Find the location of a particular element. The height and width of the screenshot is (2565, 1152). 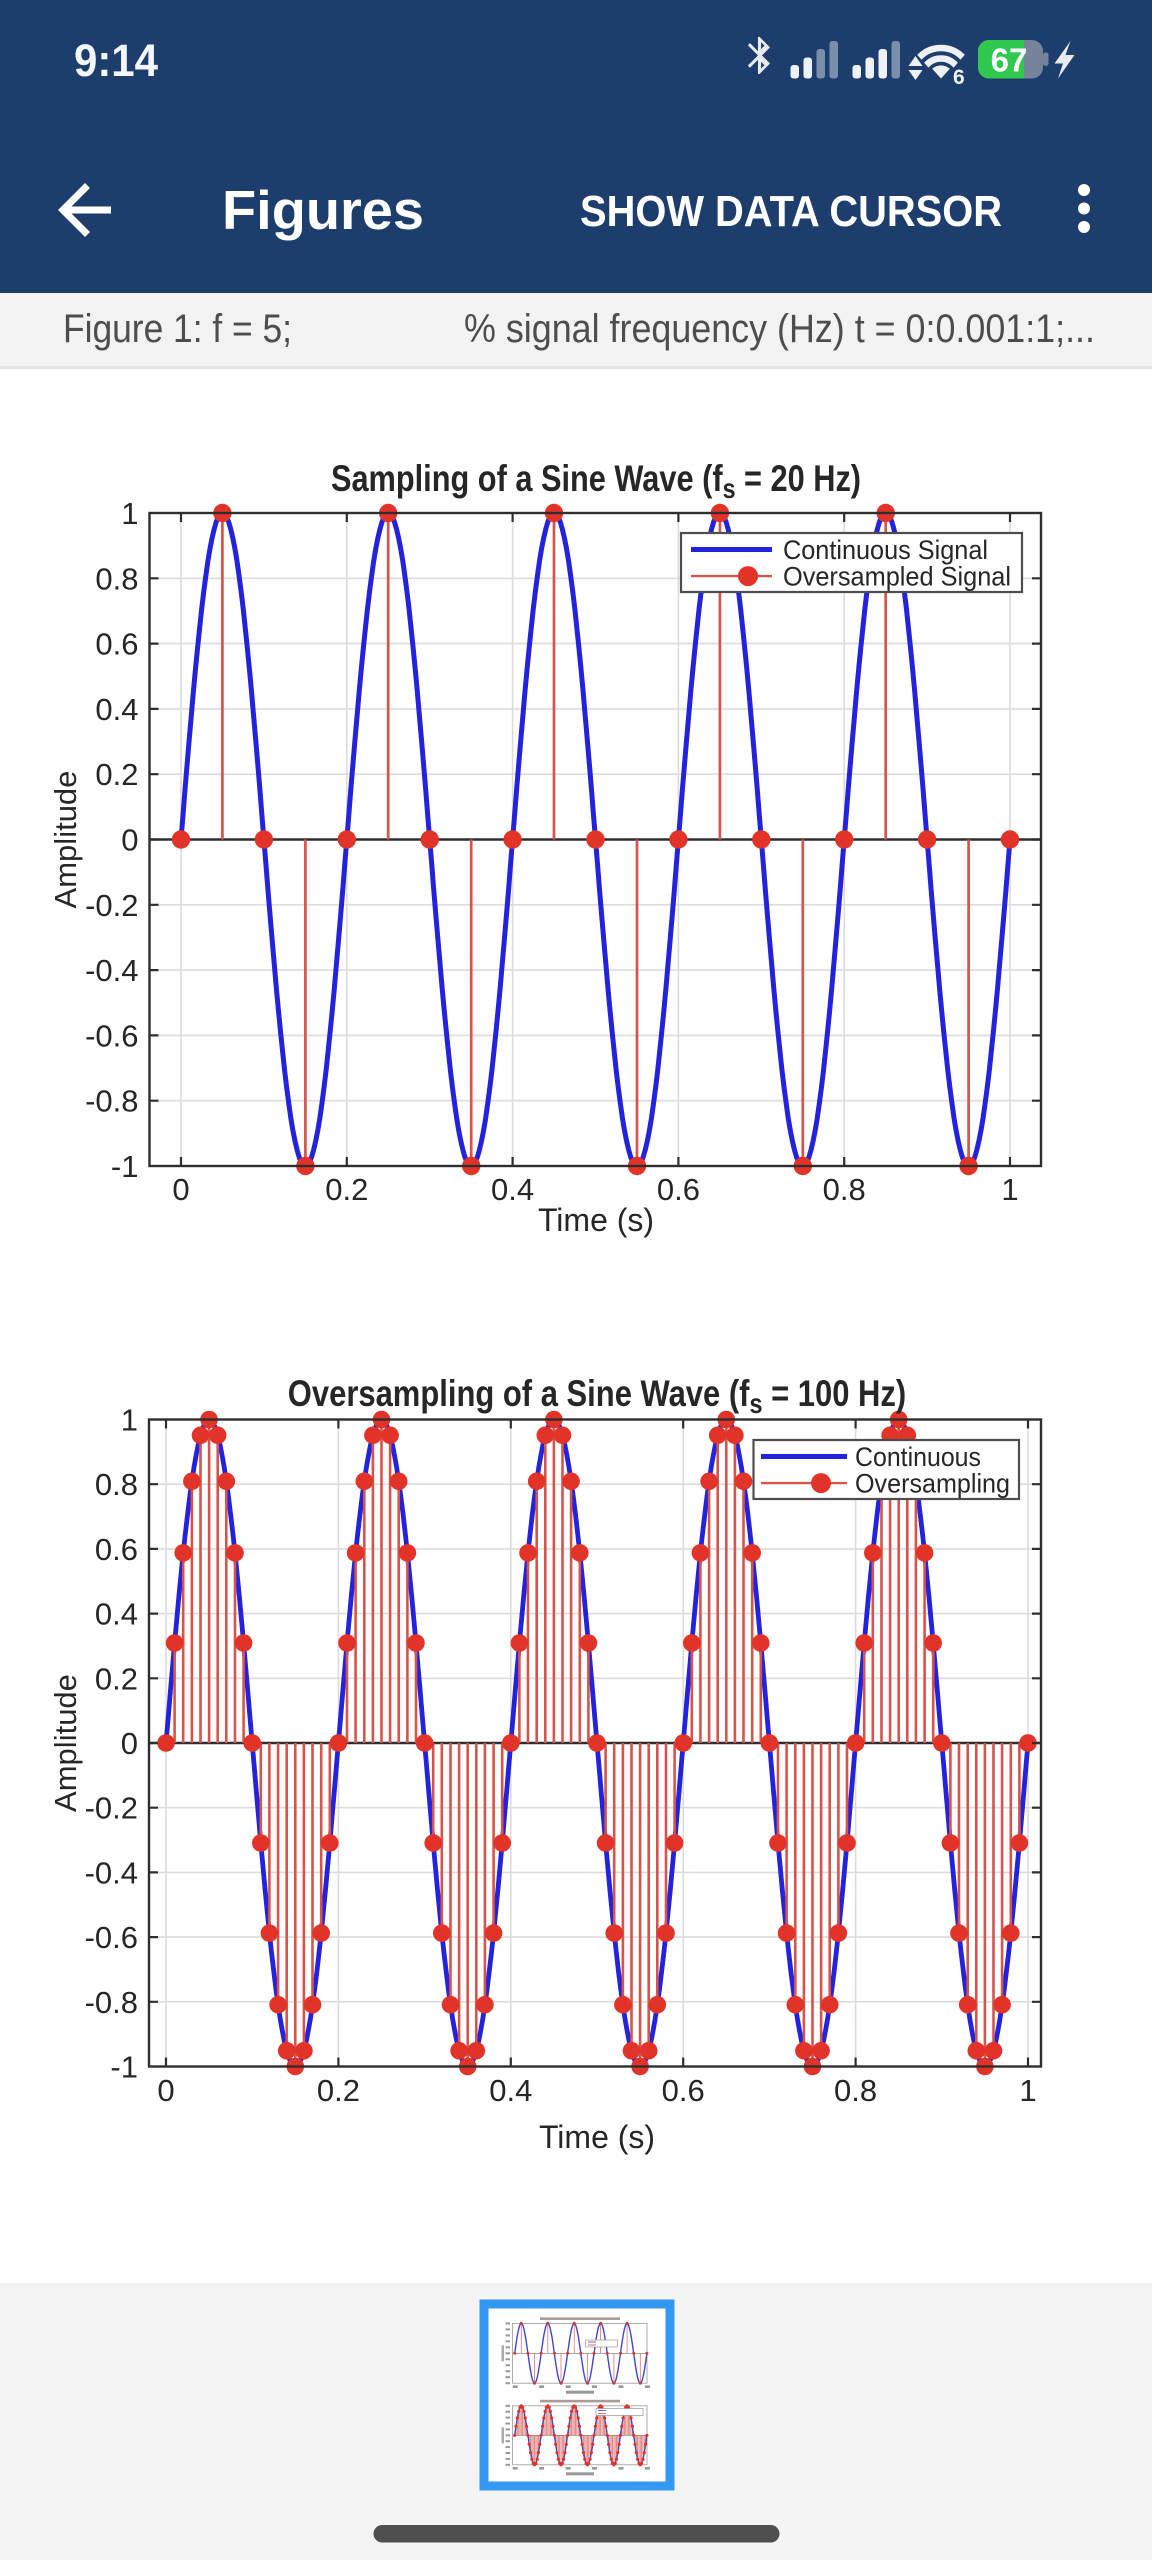

svg-text: Continuous is located at coordinates (918, 1457).